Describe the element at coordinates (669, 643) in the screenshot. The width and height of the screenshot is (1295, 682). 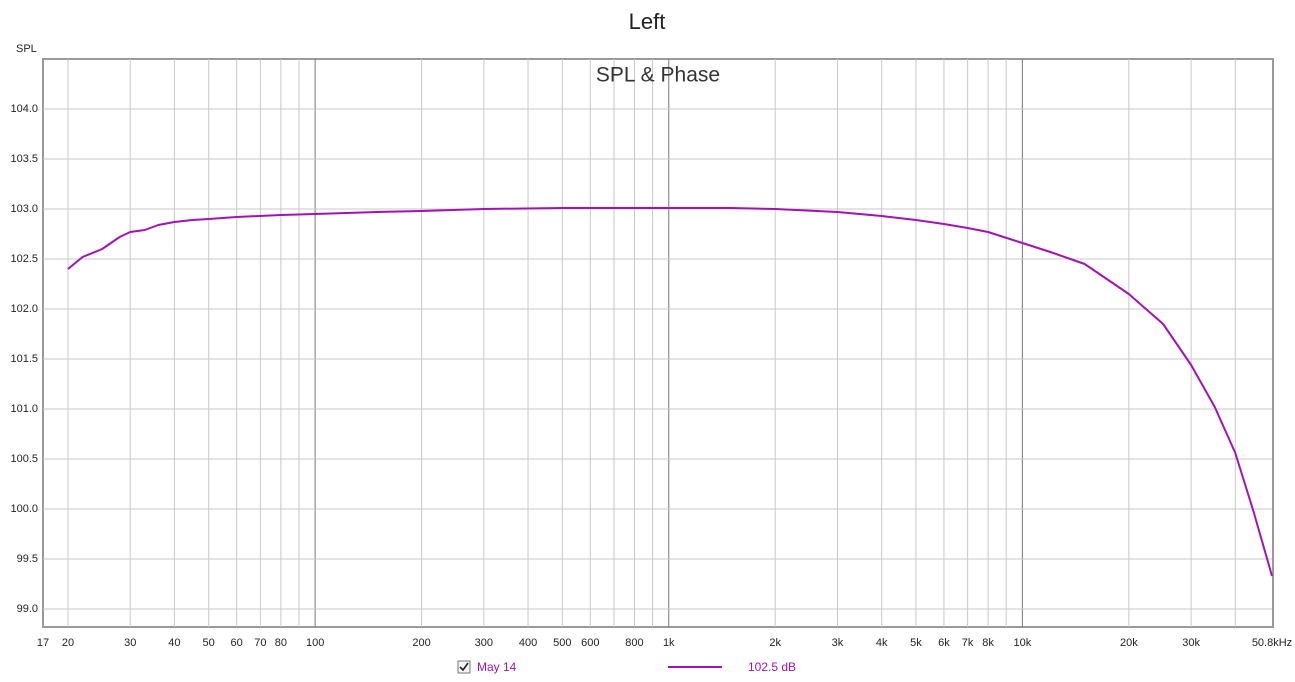
I see `x-tick-label: 1k` at that location.